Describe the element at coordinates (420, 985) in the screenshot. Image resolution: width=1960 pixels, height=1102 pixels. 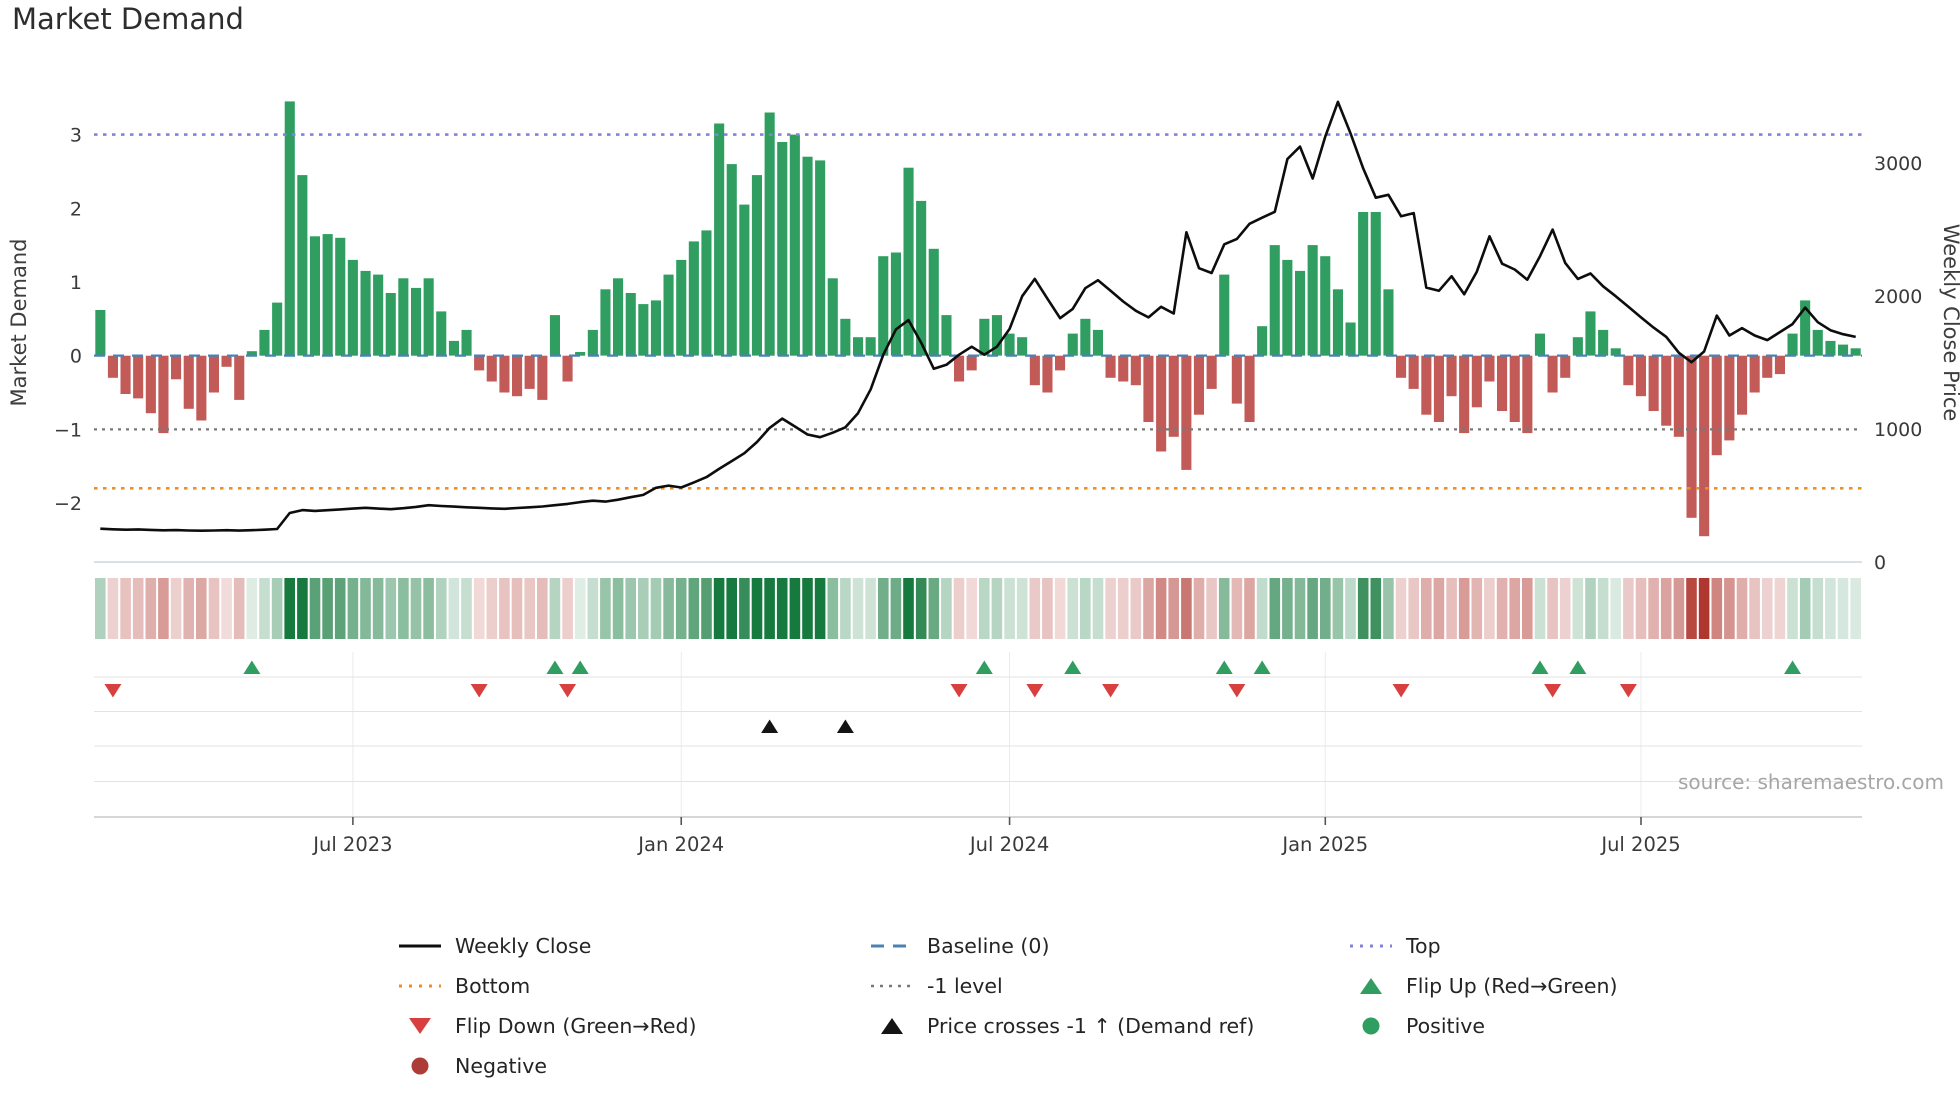
I see `bottom-dotted-swatch` at that location.